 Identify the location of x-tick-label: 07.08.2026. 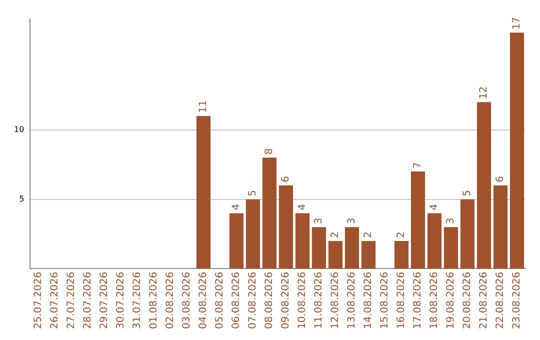
(253, 301).